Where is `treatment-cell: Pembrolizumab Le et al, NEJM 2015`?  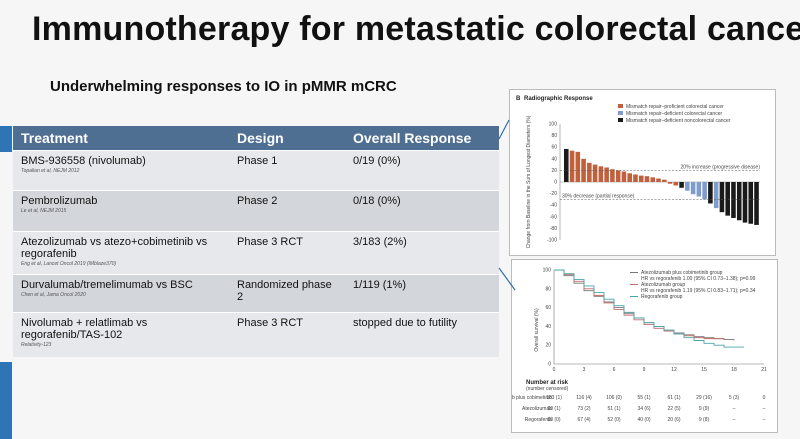
treatment-cell: Pembrolizumab Le et al, NEJM 2015 is located at coordinates (121, 211).